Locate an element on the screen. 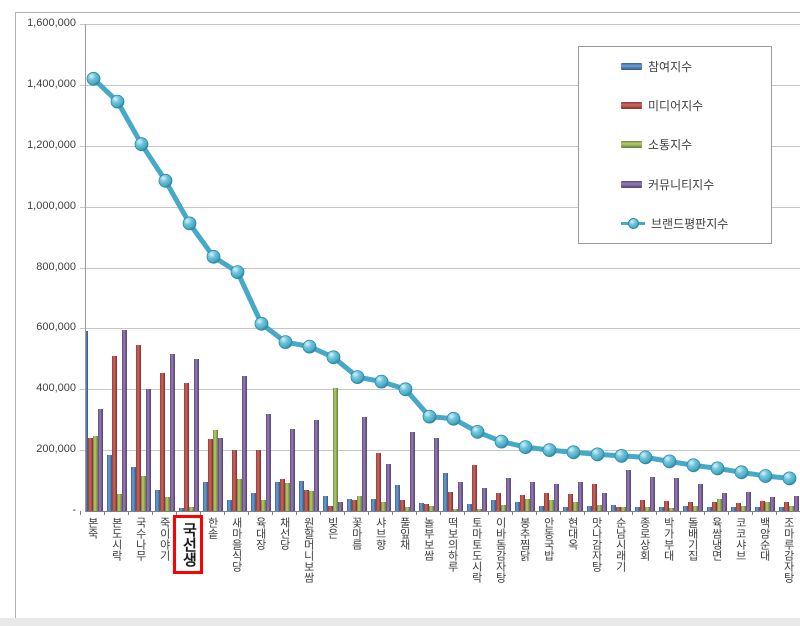  x-axis-label: 돌배기집 is located at coordinates (692, 539).